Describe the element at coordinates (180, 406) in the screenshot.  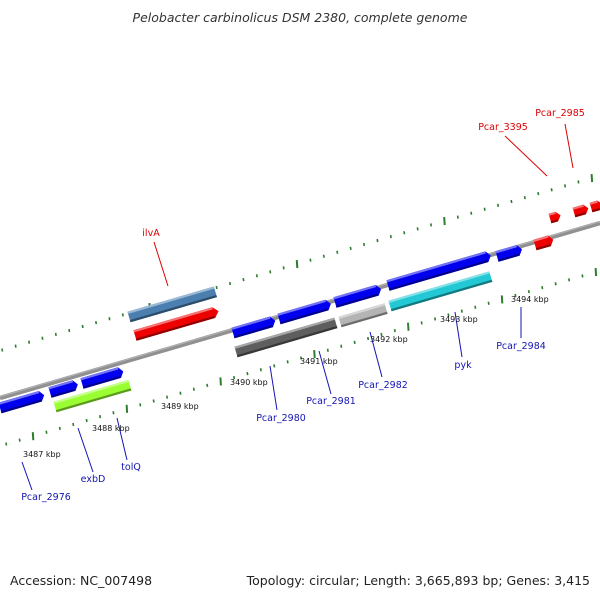
I see `ruler-label: 3489 kbp` at that location.